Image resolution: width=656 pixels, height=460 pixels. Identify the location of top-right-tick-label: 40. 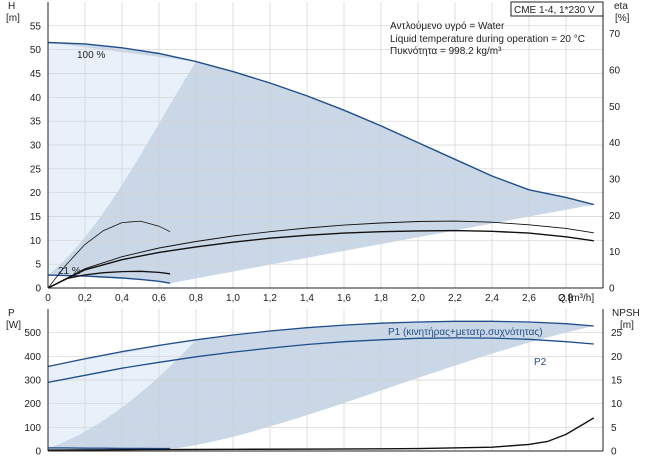
(615, 143).